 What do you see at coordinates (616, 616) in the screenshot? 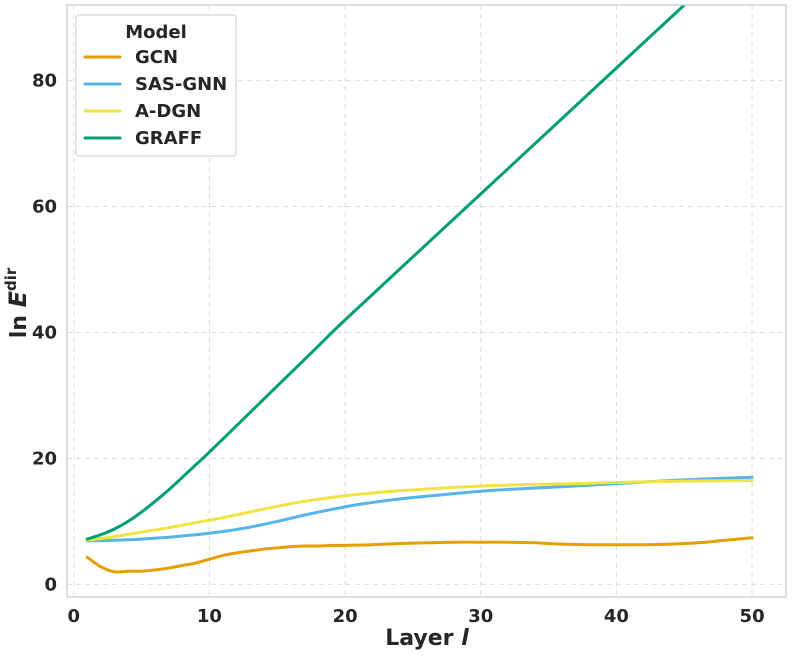
I see `x-tick-label: 40` at bounding box center [616, 616].